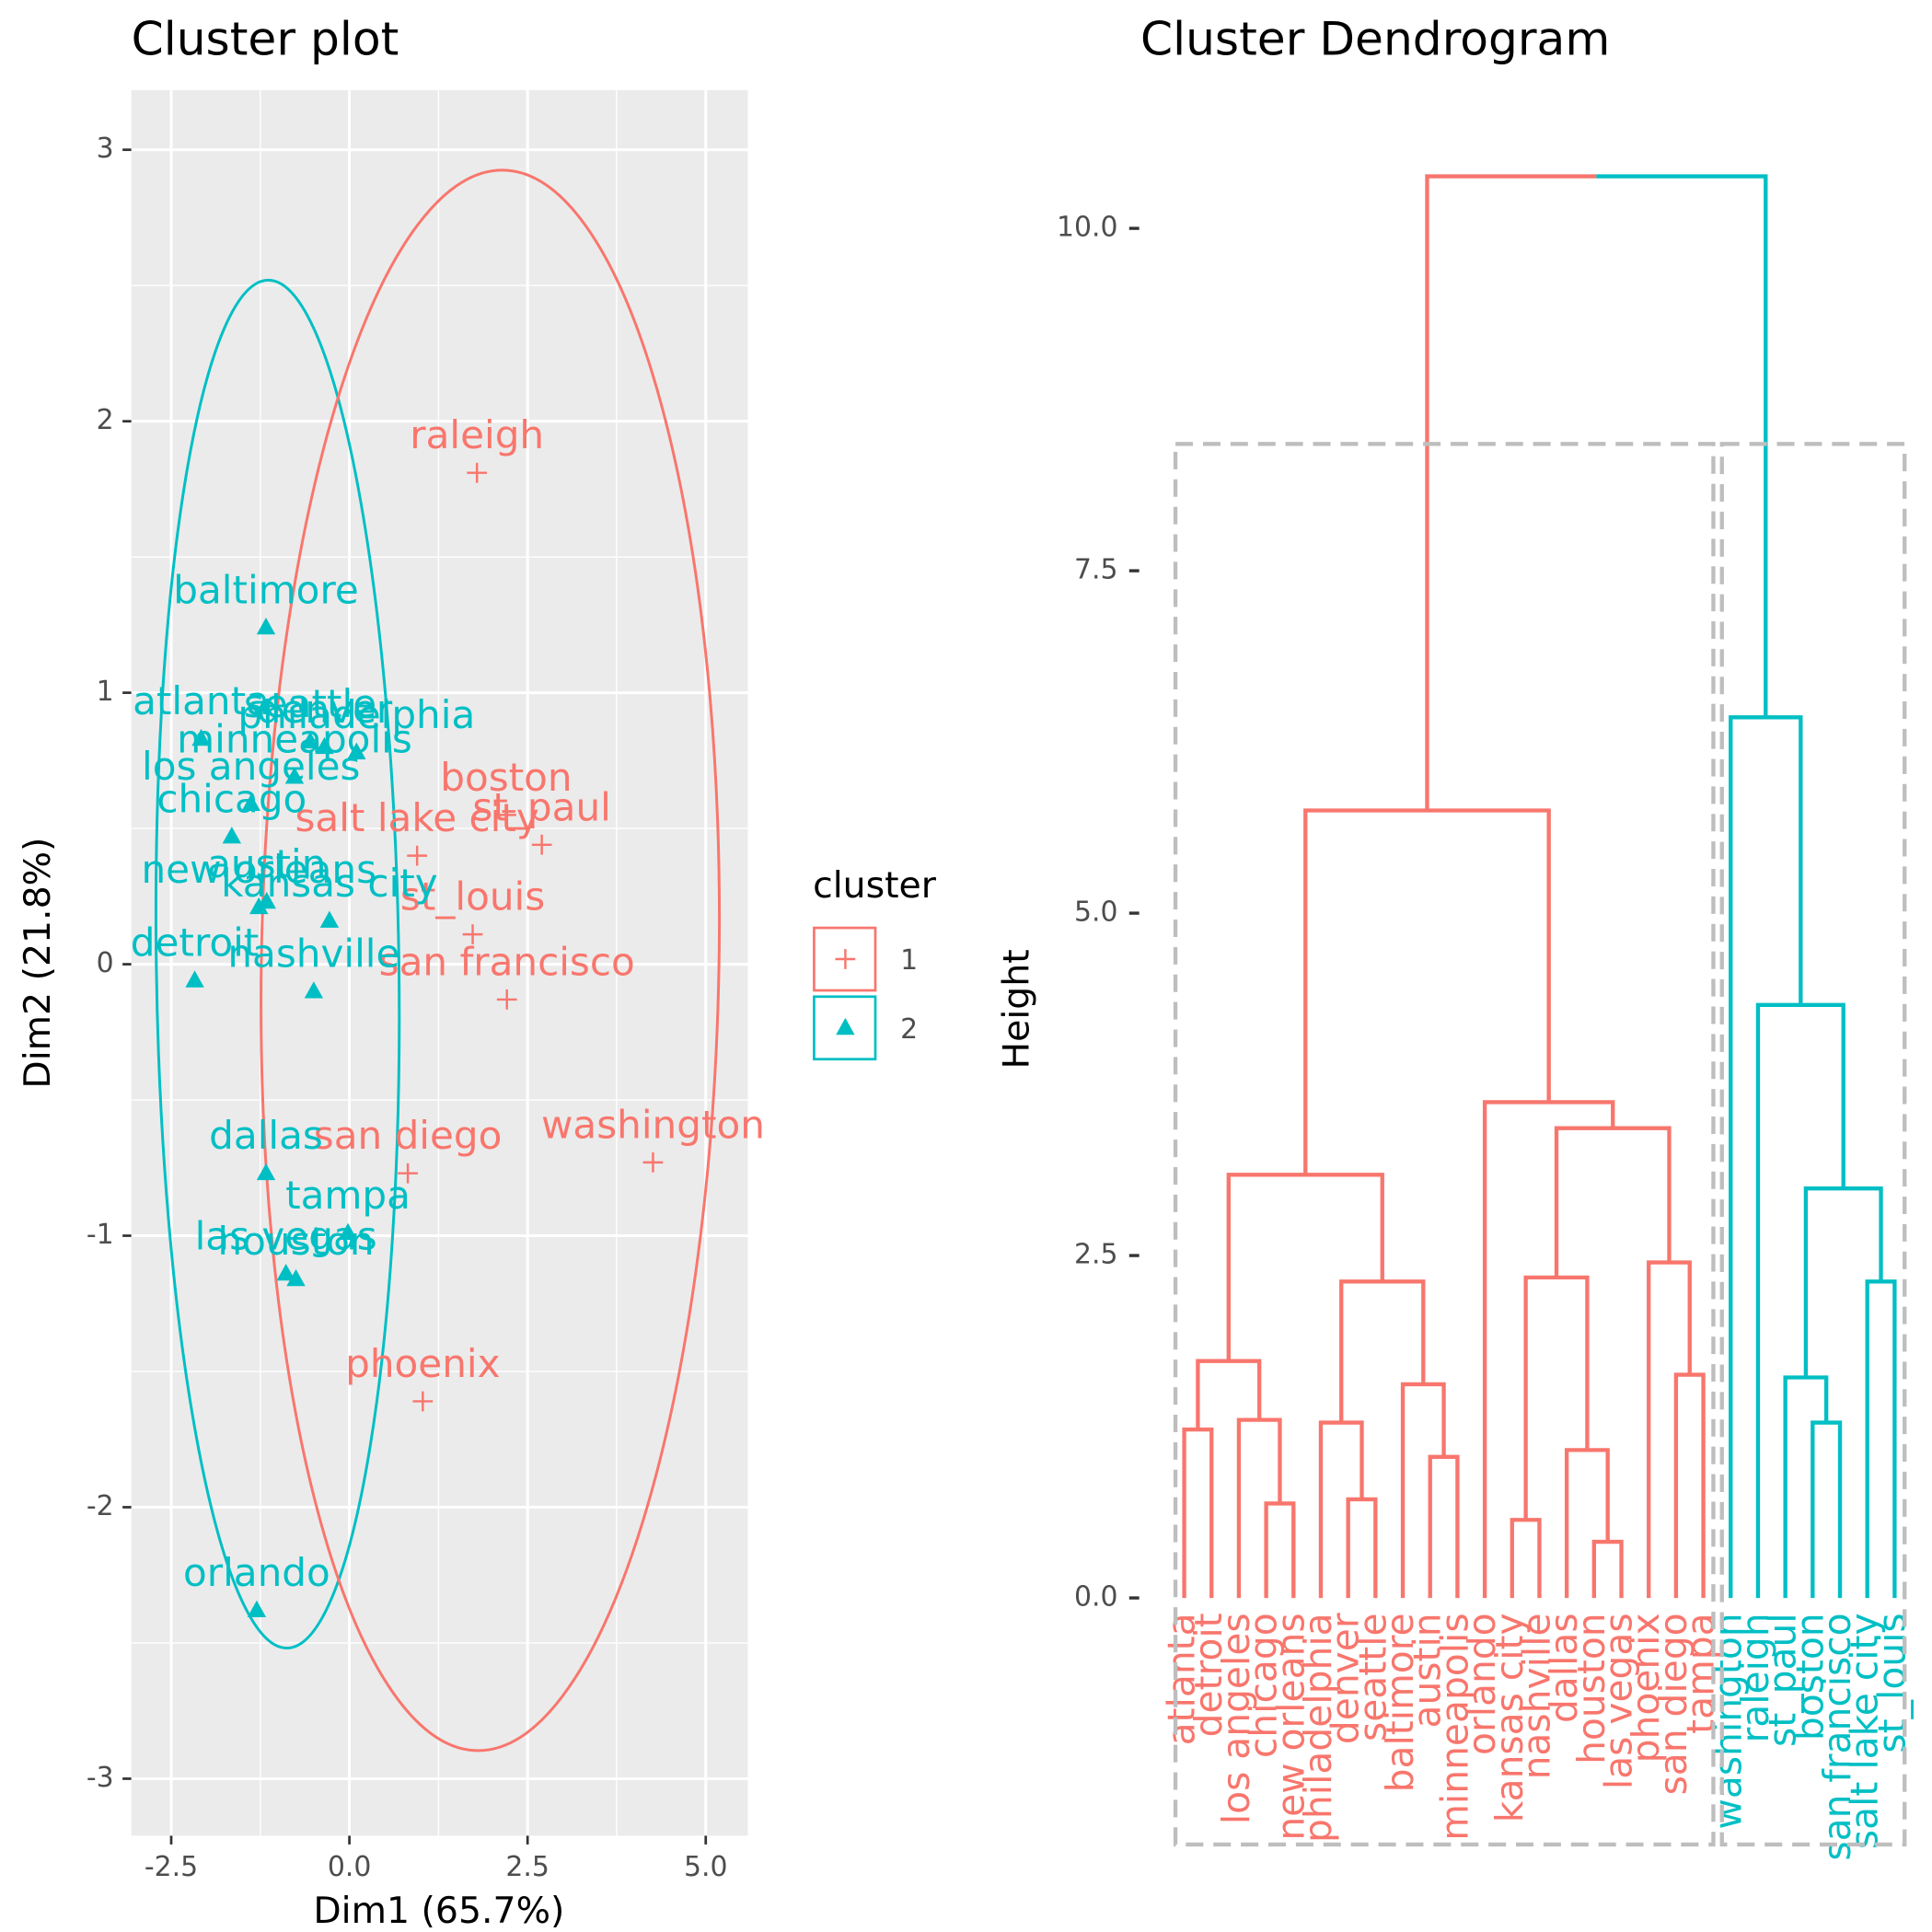 This screenshot has height=1932, width=1932. I want to click on leaf-label: st_louis, so click(1892, 1683).